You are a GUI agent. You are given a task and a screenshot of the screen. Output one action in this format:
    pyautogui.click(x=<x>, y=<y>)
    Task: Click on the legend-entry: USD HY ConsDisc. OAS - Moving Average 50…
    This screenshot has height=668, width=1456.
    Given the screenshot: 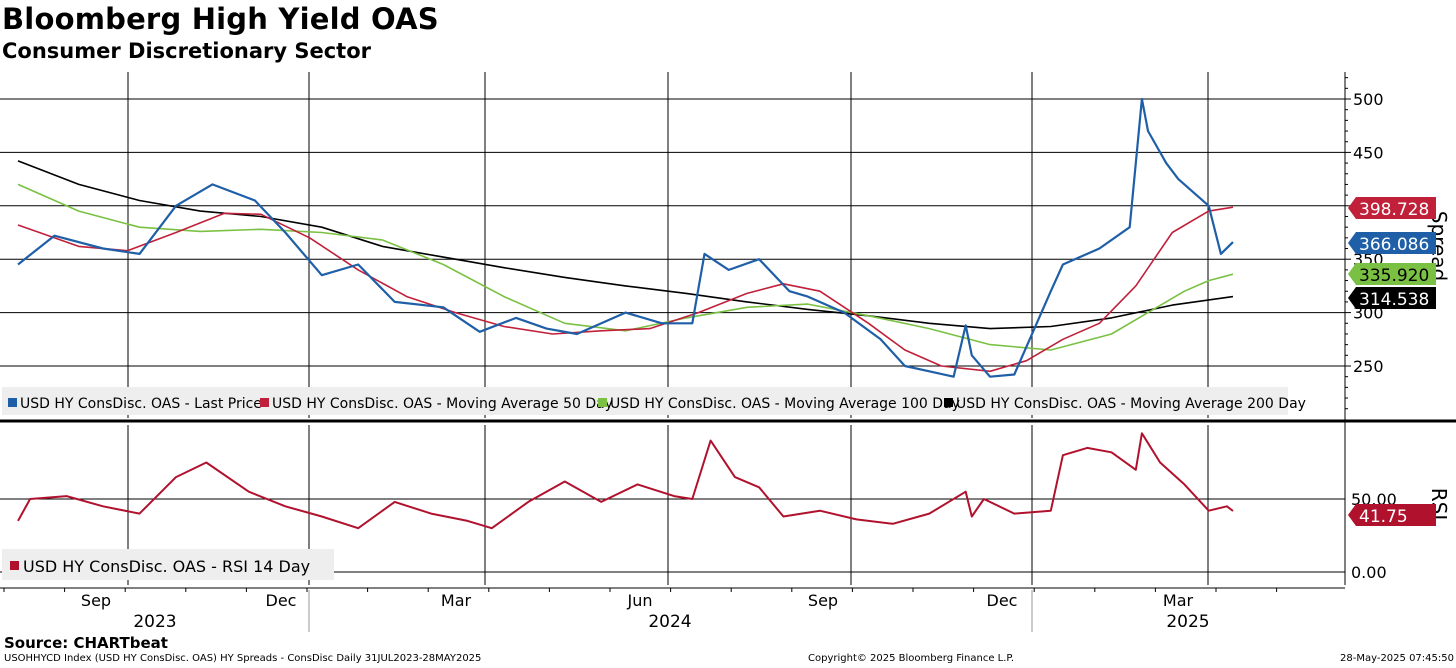 What is the action you would take?
    pyautogui.click(x=442, y=404)
    